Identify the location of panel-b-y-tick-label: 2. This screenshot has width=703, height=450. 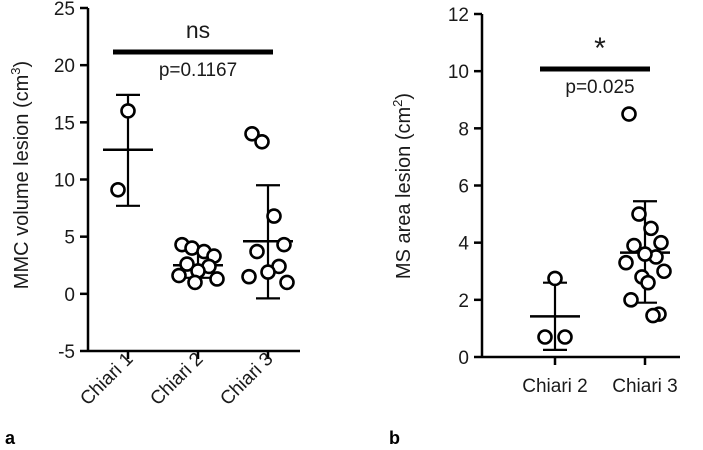
(463, 301).